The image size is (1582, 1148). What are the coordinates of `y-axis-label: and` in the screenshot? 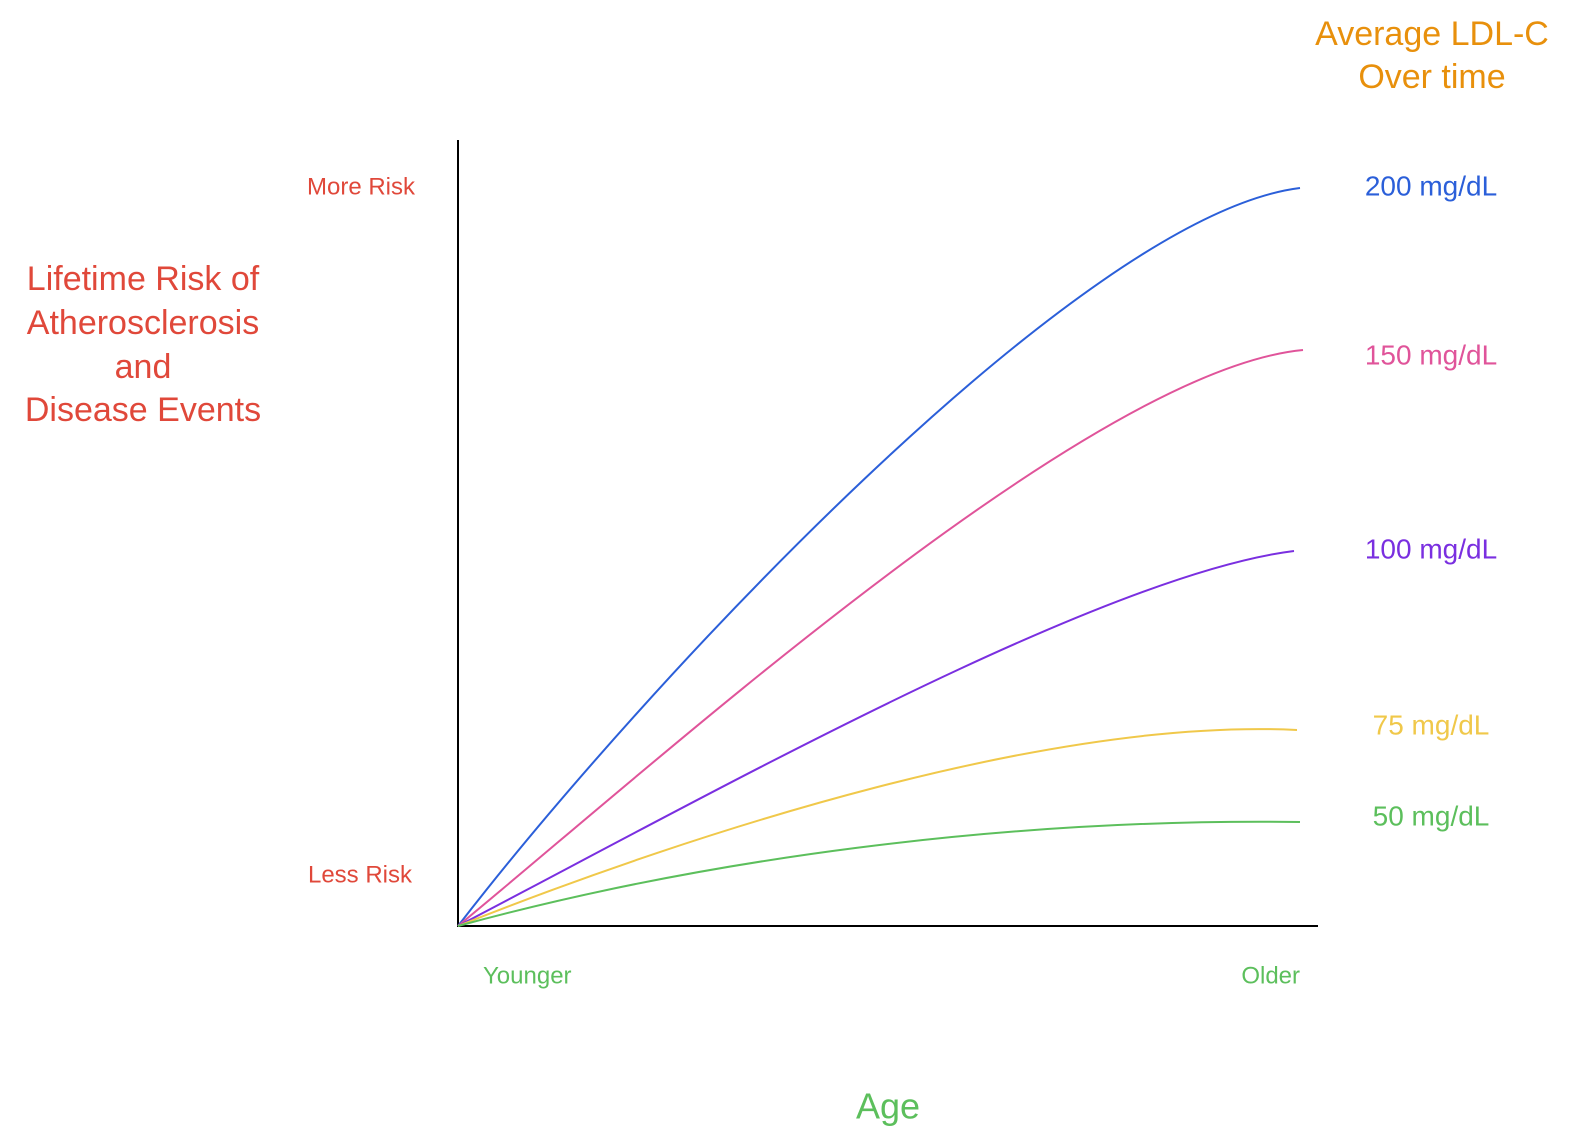 It's located at (143, 367).